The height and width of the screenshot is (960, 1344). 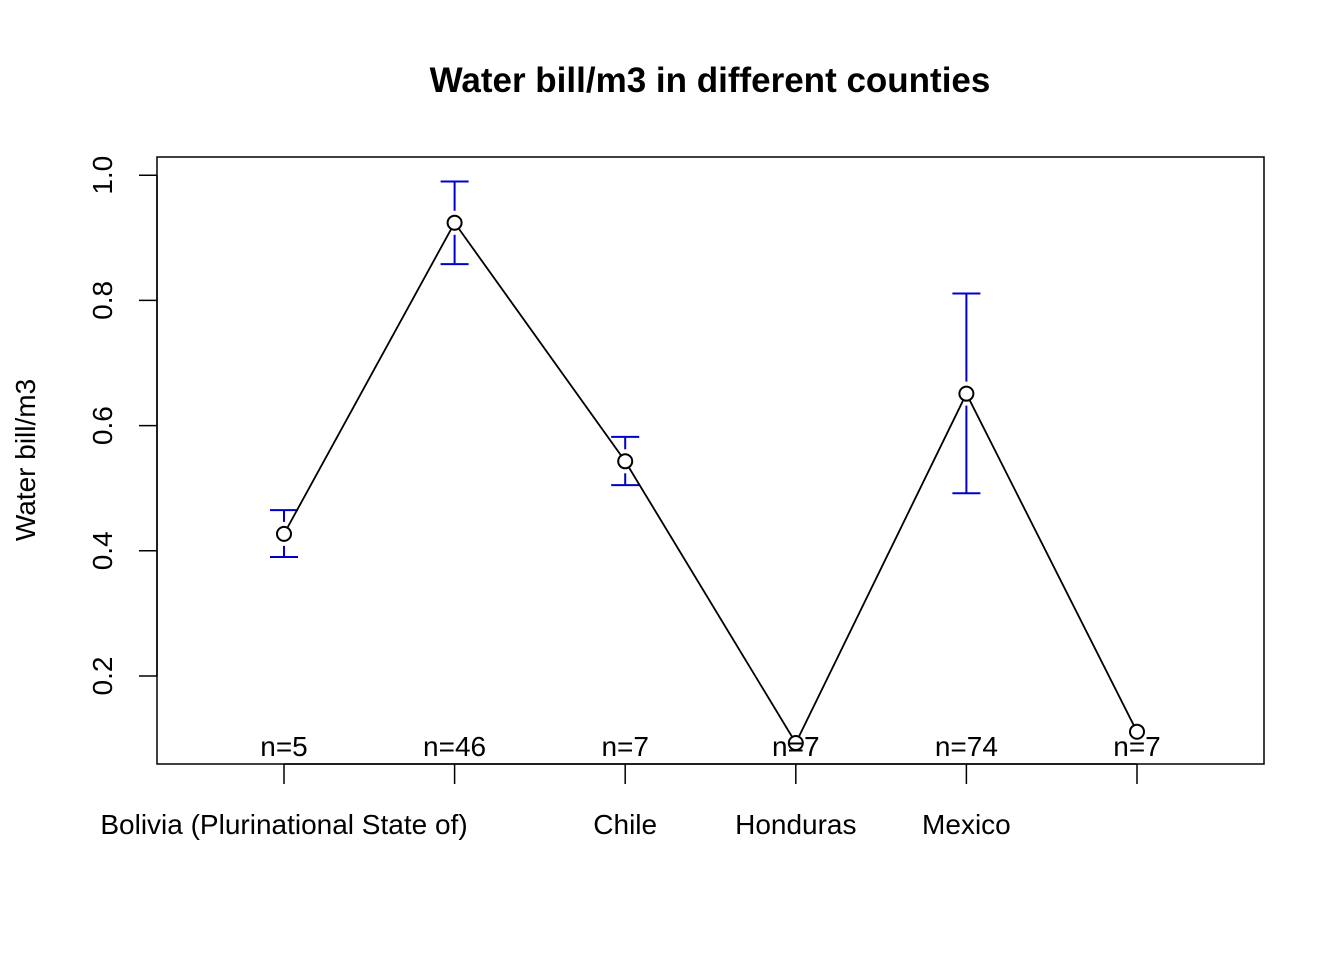 I want to click on y-axis-label: Water bill/m3, so click(x=25, y=460).